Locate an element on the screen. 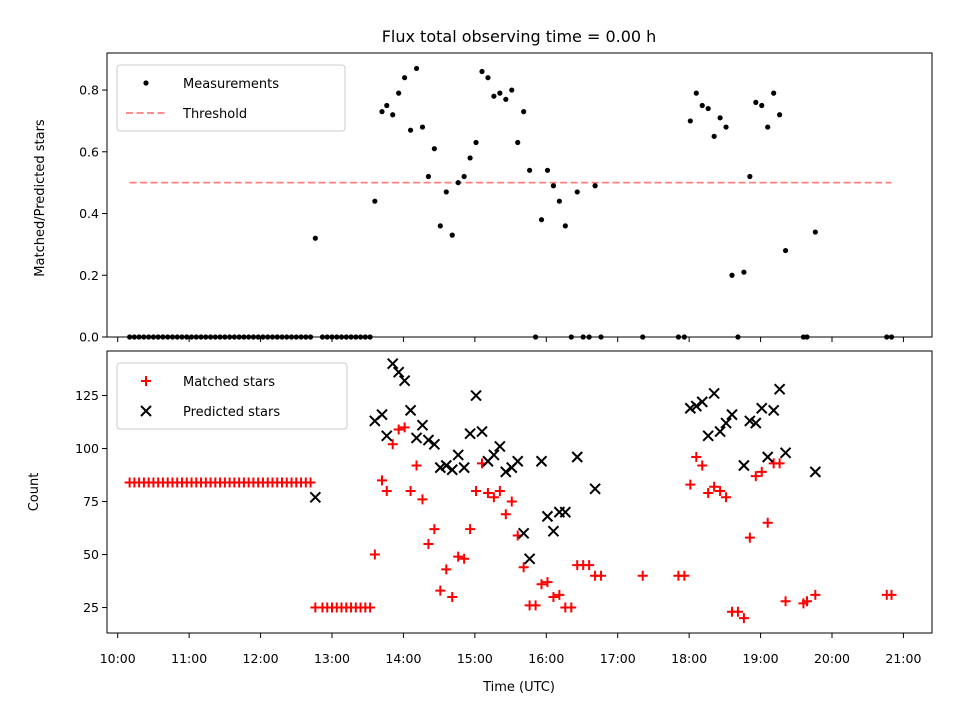 Image resolution: width=960 pixels, height=720 pixels. legend-label: Measurements is located at coordinates (231, 84).